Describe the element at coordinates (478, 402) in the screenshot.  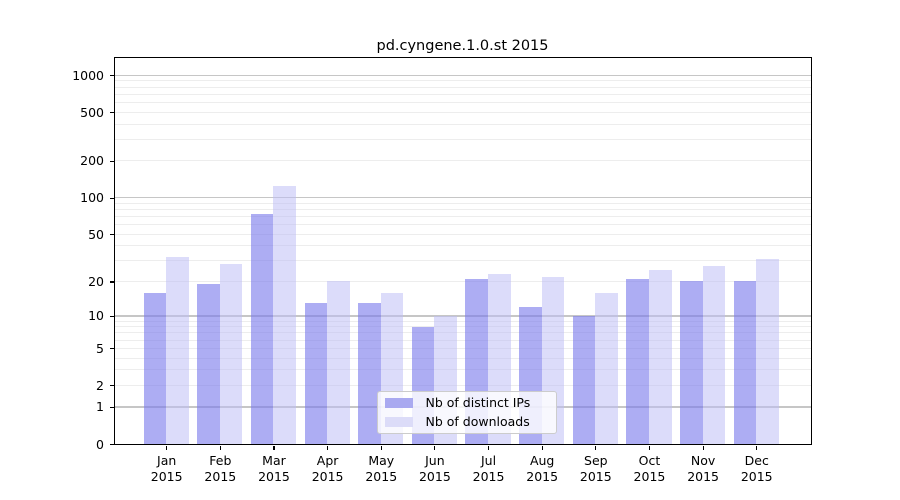
I see `legend-label-distinct-ips: Nb of distinct IPs` at that location.